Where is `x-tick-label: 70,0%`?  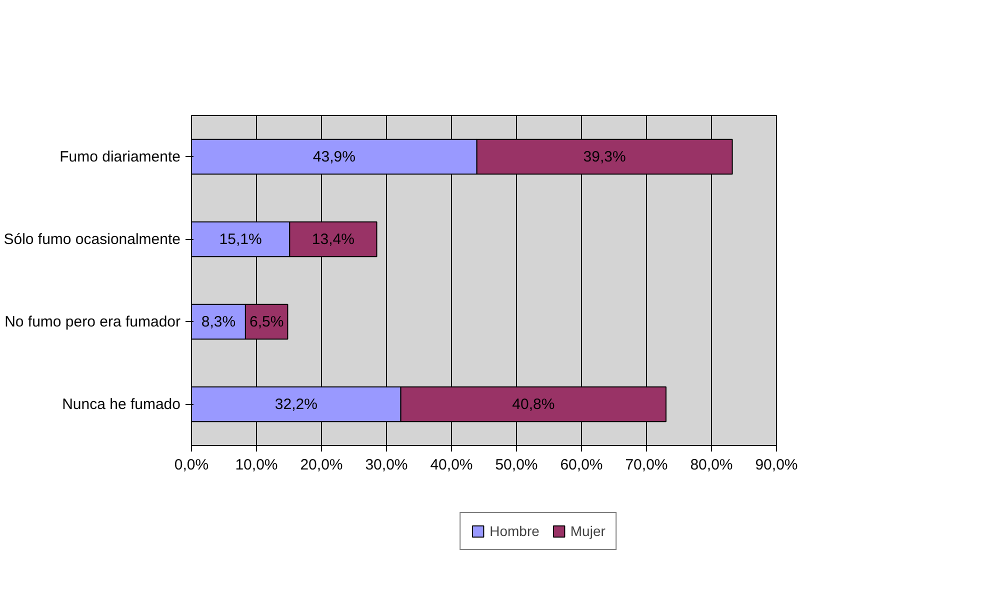 x-tick-label: 70,0% is located at coordinates (646, 465).